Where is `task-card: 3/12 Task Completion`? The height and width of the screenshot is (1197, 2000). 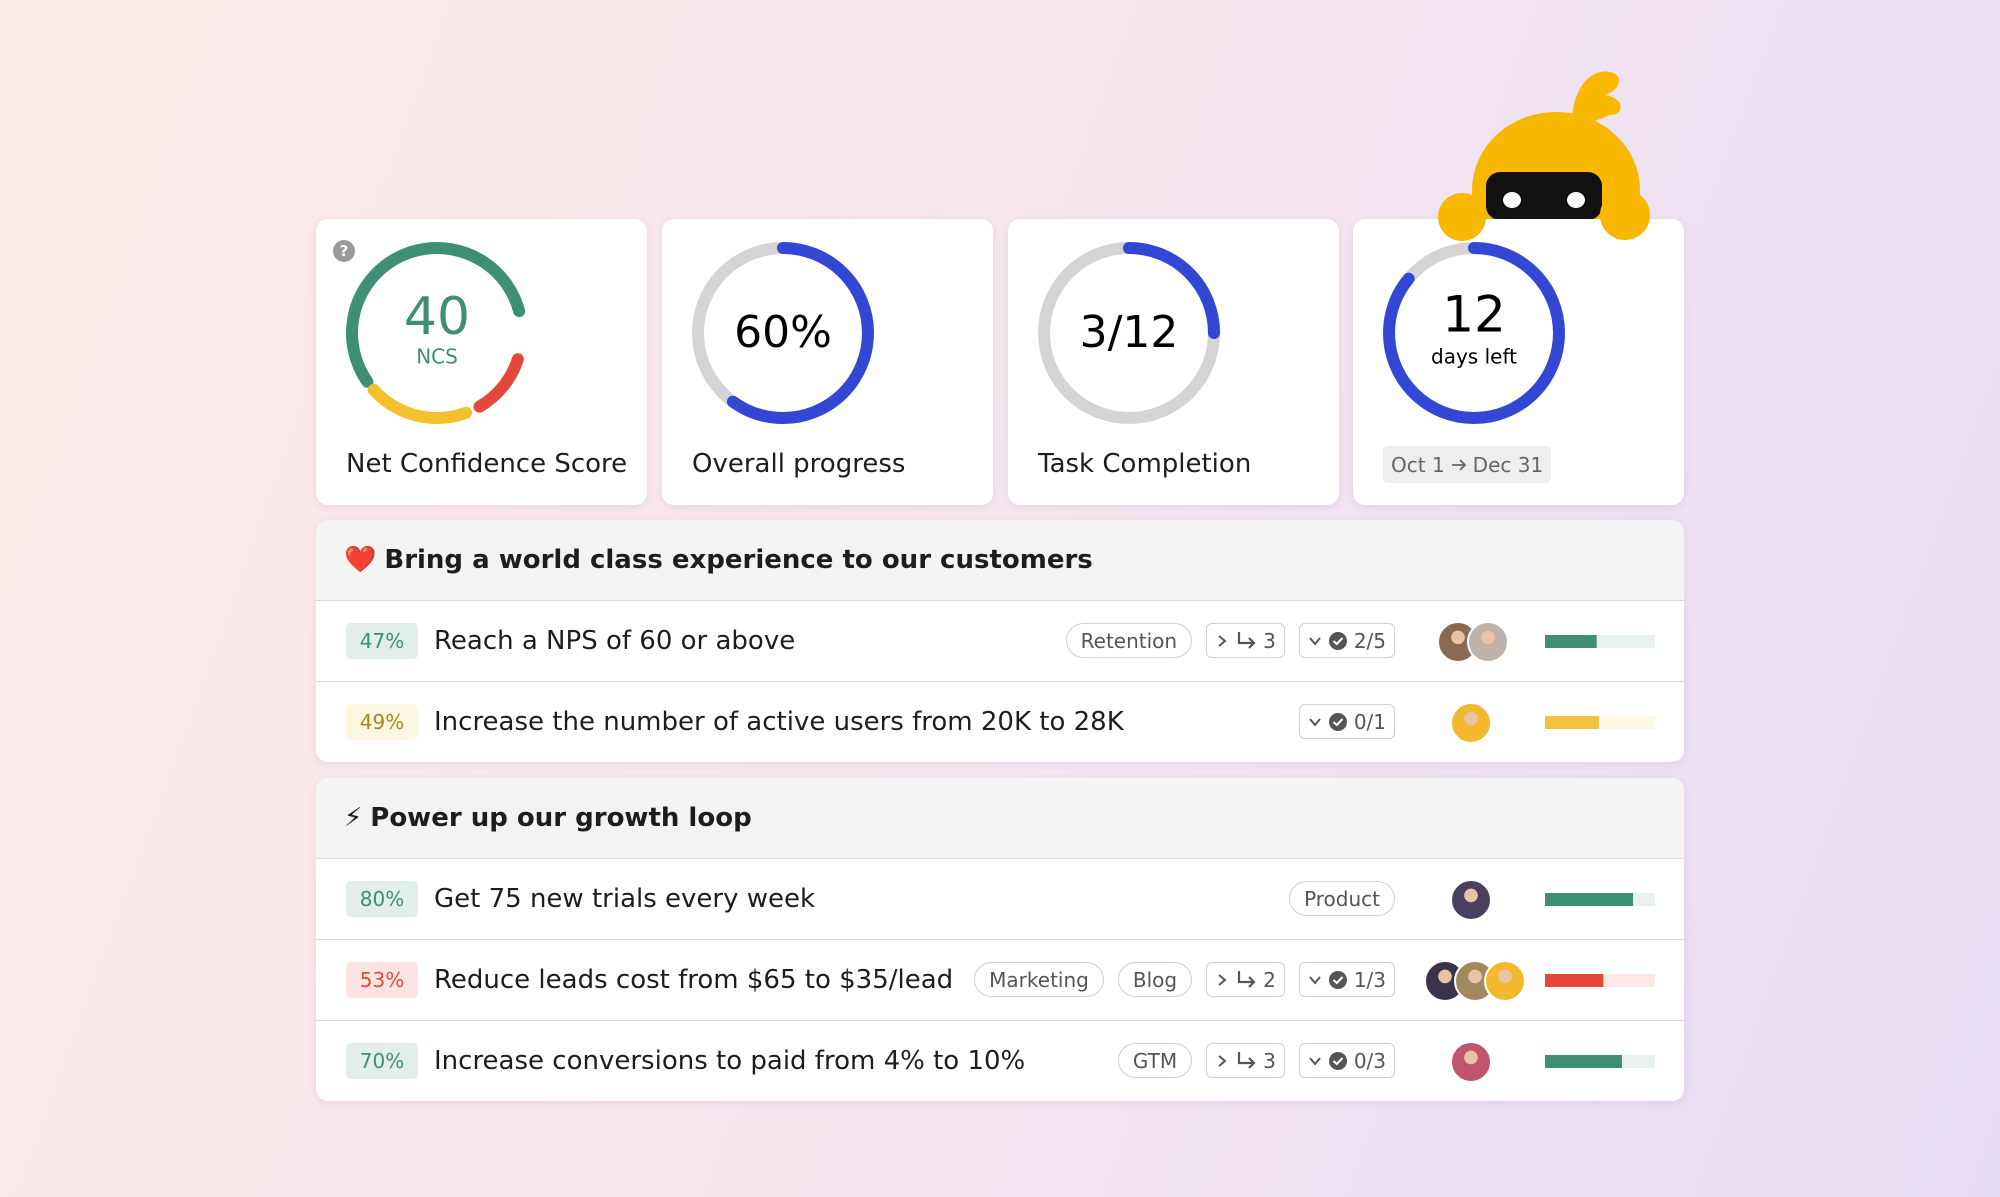
task-card: 3/12 Task Completion is located at coordinates (1173, 362).